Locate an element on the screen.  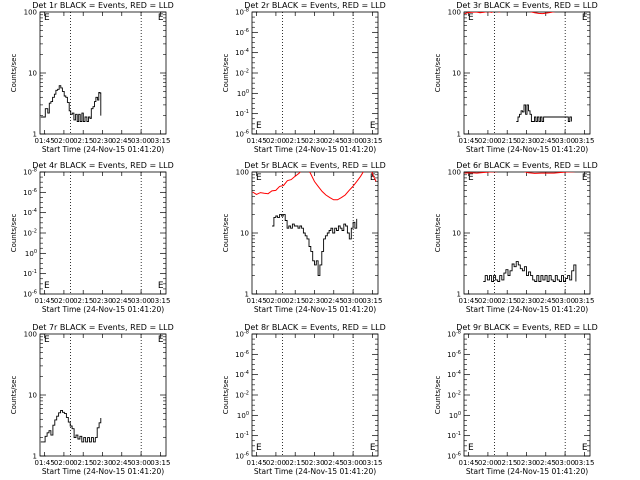
panel-title: Det 2r BLACK = Events, RED = LLD is located at coordinates (315, 5).